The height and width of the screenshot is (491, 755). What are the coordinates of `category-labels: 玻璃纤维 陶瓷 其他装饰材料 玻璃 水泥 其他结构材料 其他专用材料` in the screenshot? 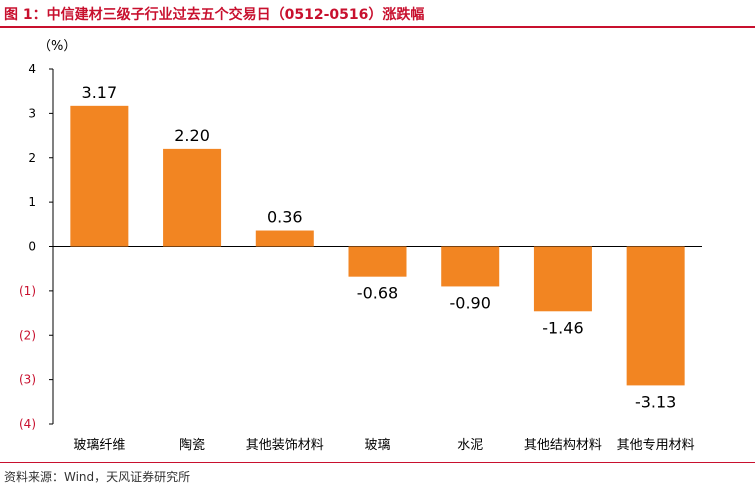 It's located at (383, 445).